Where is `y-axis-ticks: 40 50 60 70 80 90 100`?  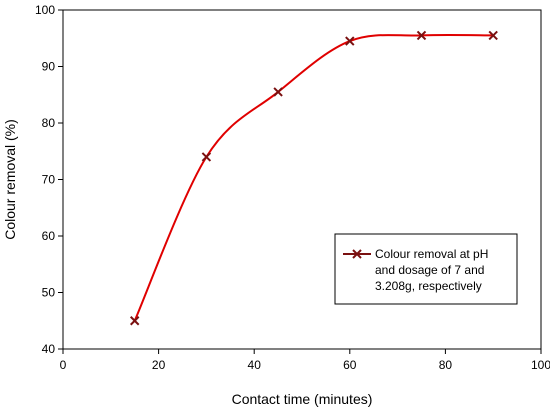
y-axis-ticks: 40 50 60 70 80 90 100 is located at coordinates (49, 179).